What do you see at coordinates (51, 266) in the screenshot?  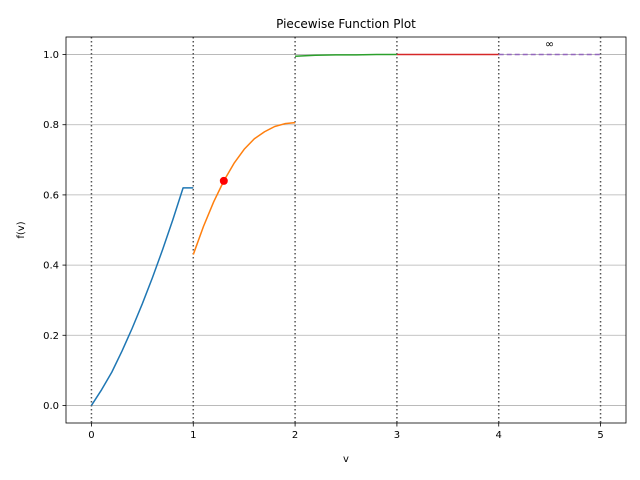 I see `y-tick-label: 0.4` at bounding box center [51, 266].